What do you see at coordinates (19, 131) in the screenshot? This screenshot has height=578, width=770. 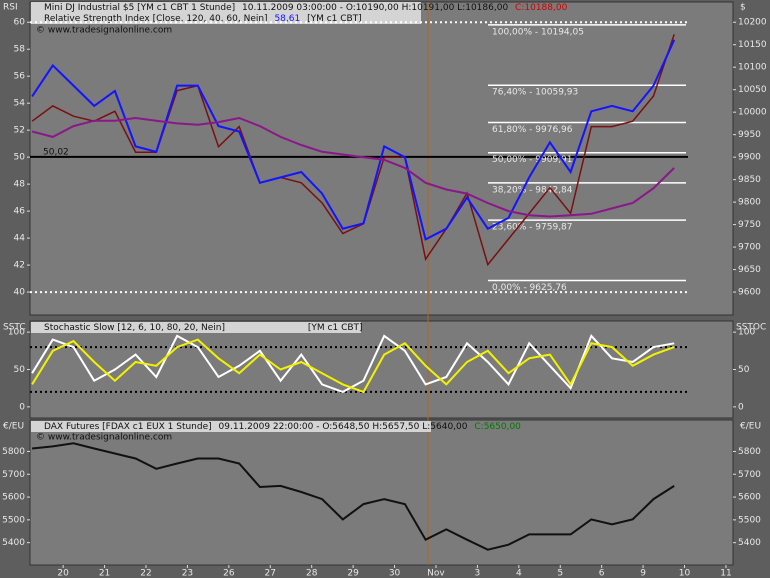 I see `y-tick-label: 52` at bounding box center [19, 131].